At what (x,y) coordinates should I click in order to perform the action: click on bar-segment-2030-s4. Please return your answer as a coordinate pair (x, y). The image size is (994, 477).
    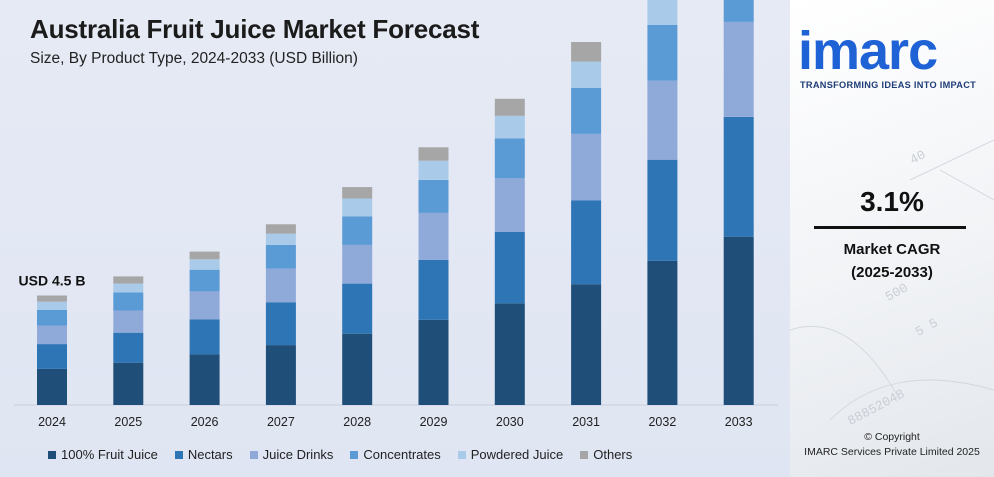
    Looking at the image, I should click on (509, 127).